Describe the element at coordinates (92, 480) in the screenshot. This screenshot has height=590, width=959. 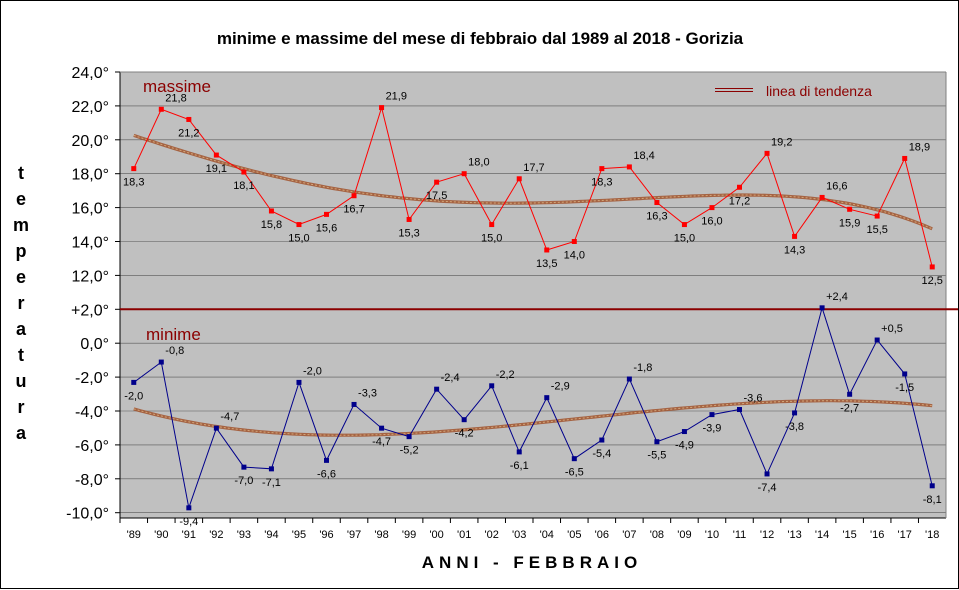
I see `y-tick-label: -8,0°` at that location.